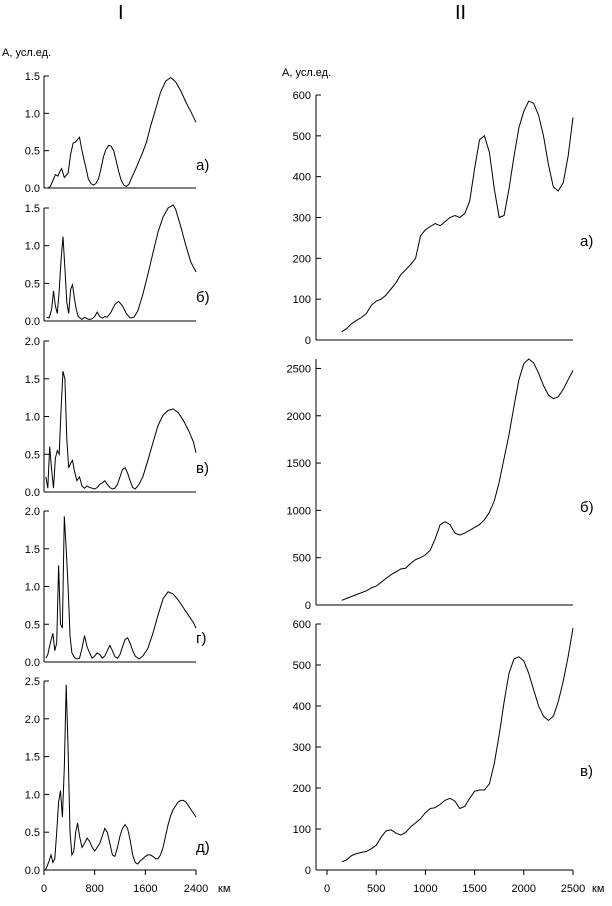 The height and width of the screenshot is (906, 612). Describe the element at coordinates (32, 455) in the screenshot. I see `left-p2-ytick-label-1: 0.5` at that location.